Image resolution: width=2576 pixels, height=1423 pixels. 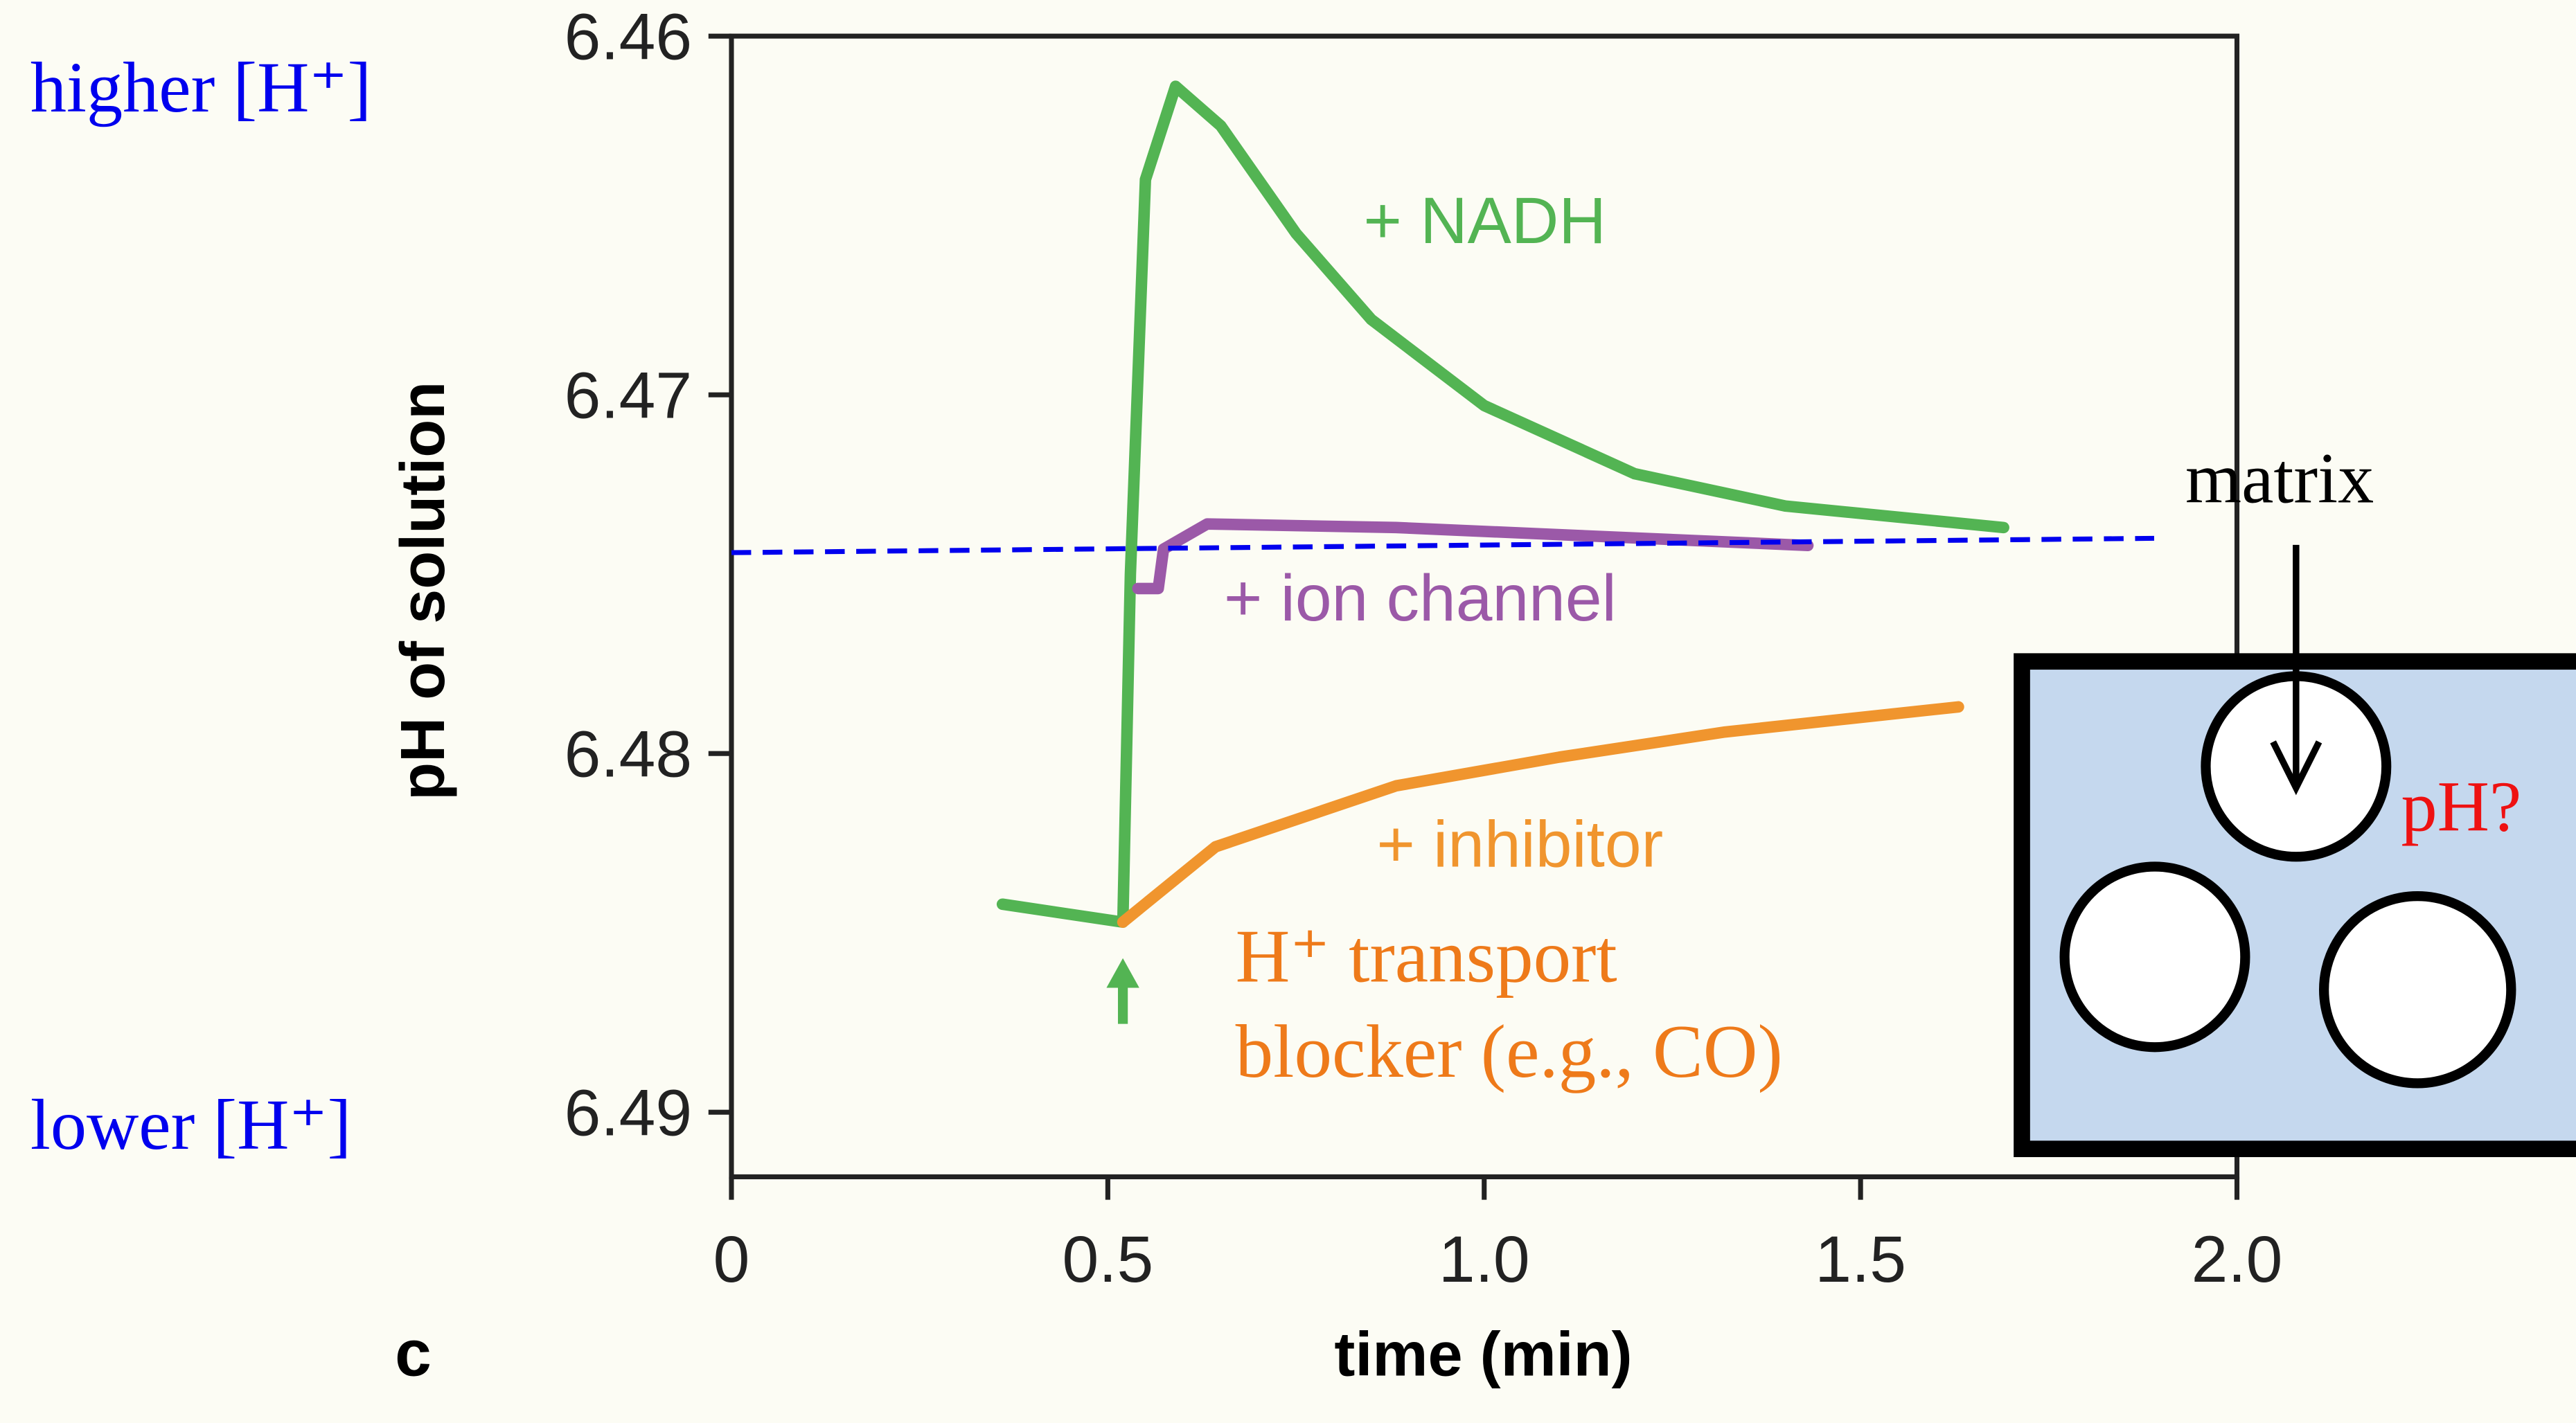 What do you see at coordinates (2296, 768) in the screenshot?
I see `arrow-head` at bounding box center [2296, 768].